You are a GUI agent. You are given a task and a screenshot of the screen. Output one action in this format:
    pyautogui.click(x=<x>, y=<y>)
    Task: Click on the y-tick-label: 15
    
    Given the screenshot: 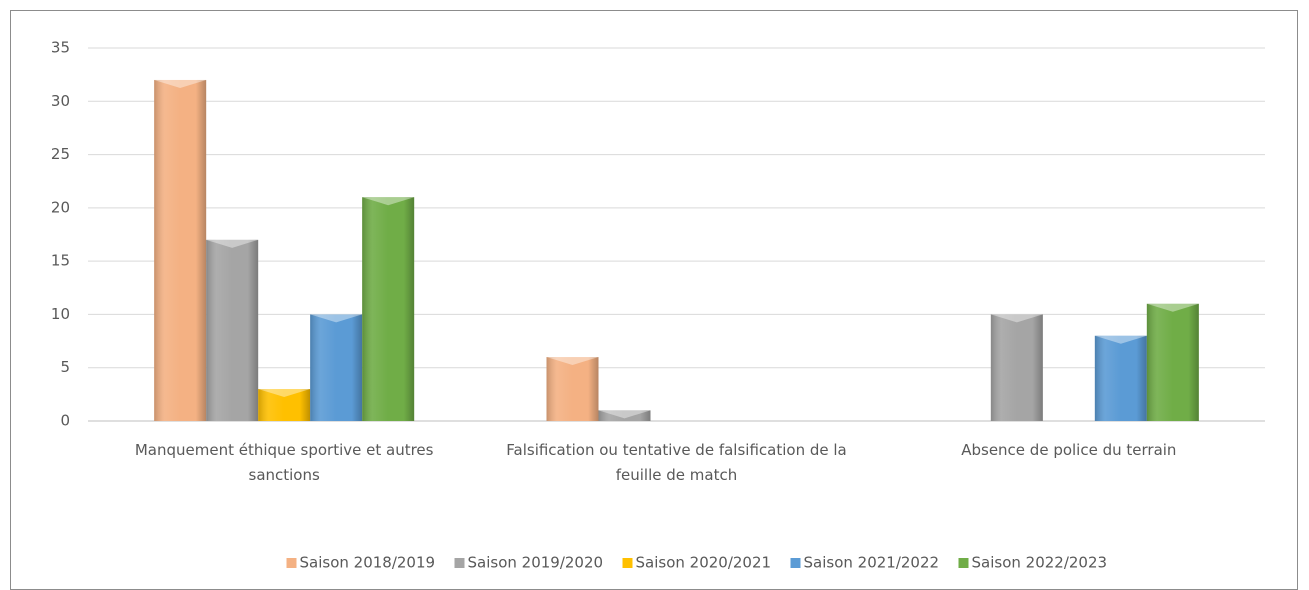 What is the action you would take?
    pyautogui.click(x=60, y=261)
    